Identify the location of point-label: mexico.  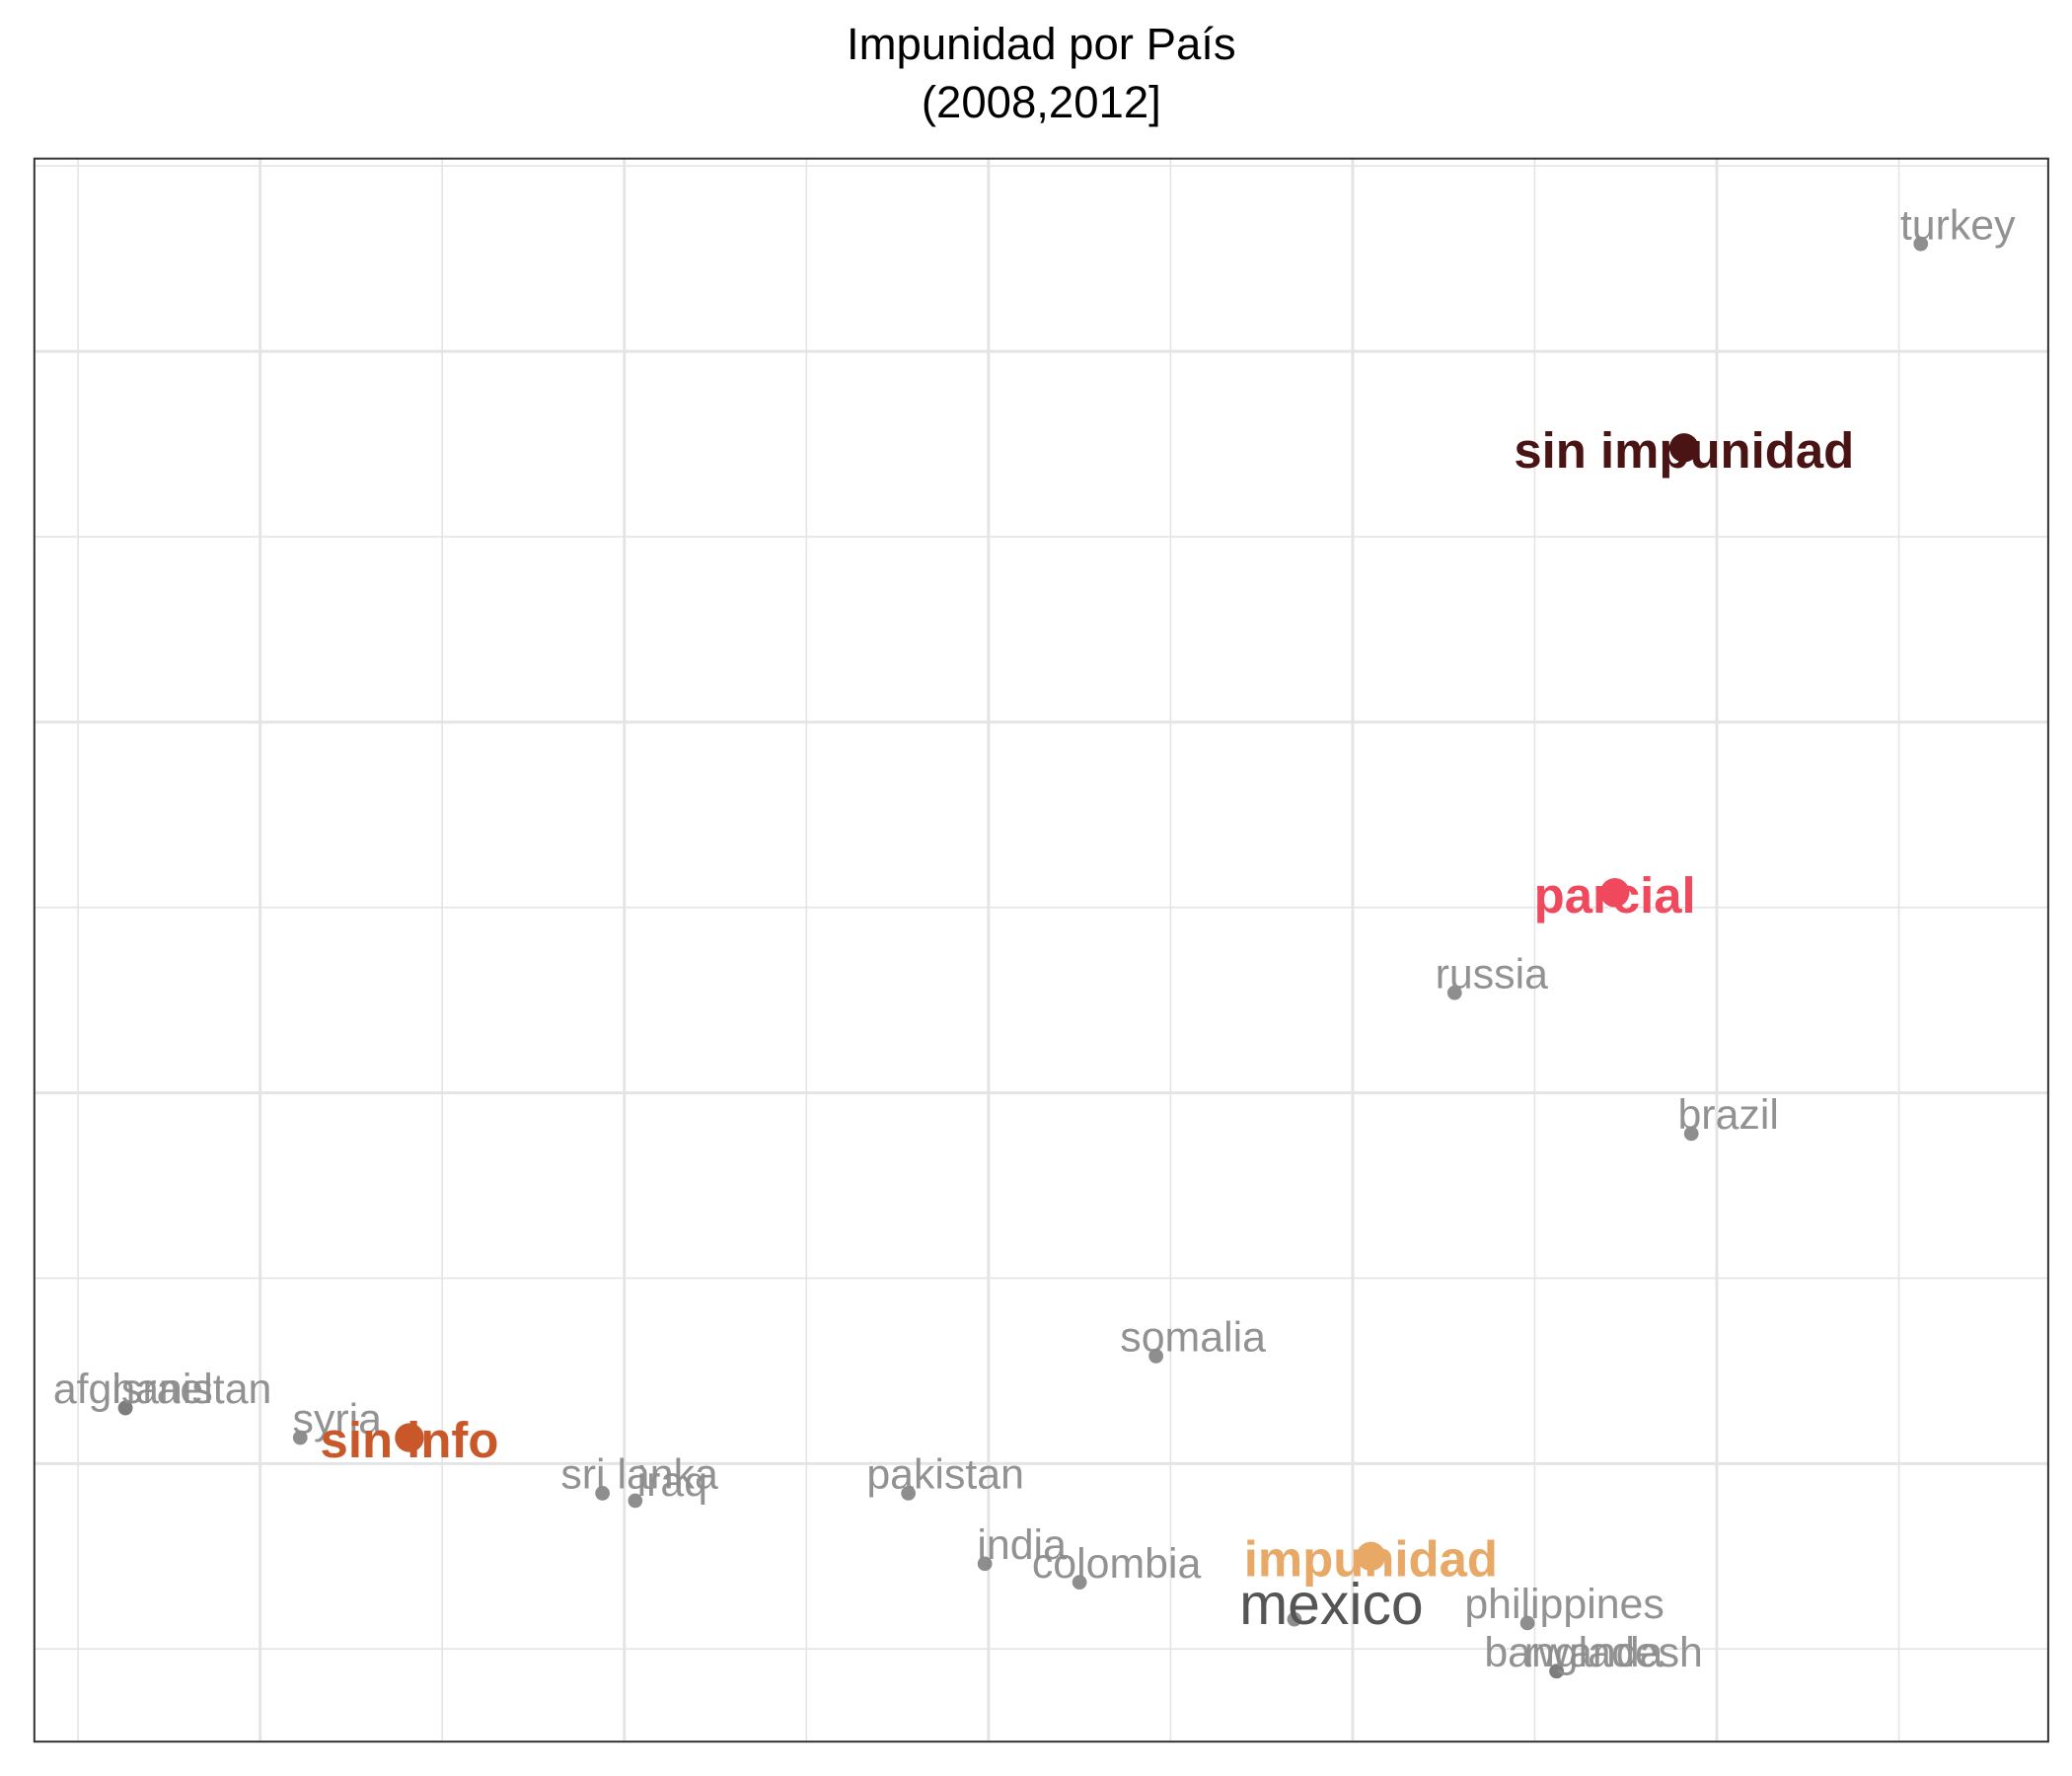
(1332, 1605).